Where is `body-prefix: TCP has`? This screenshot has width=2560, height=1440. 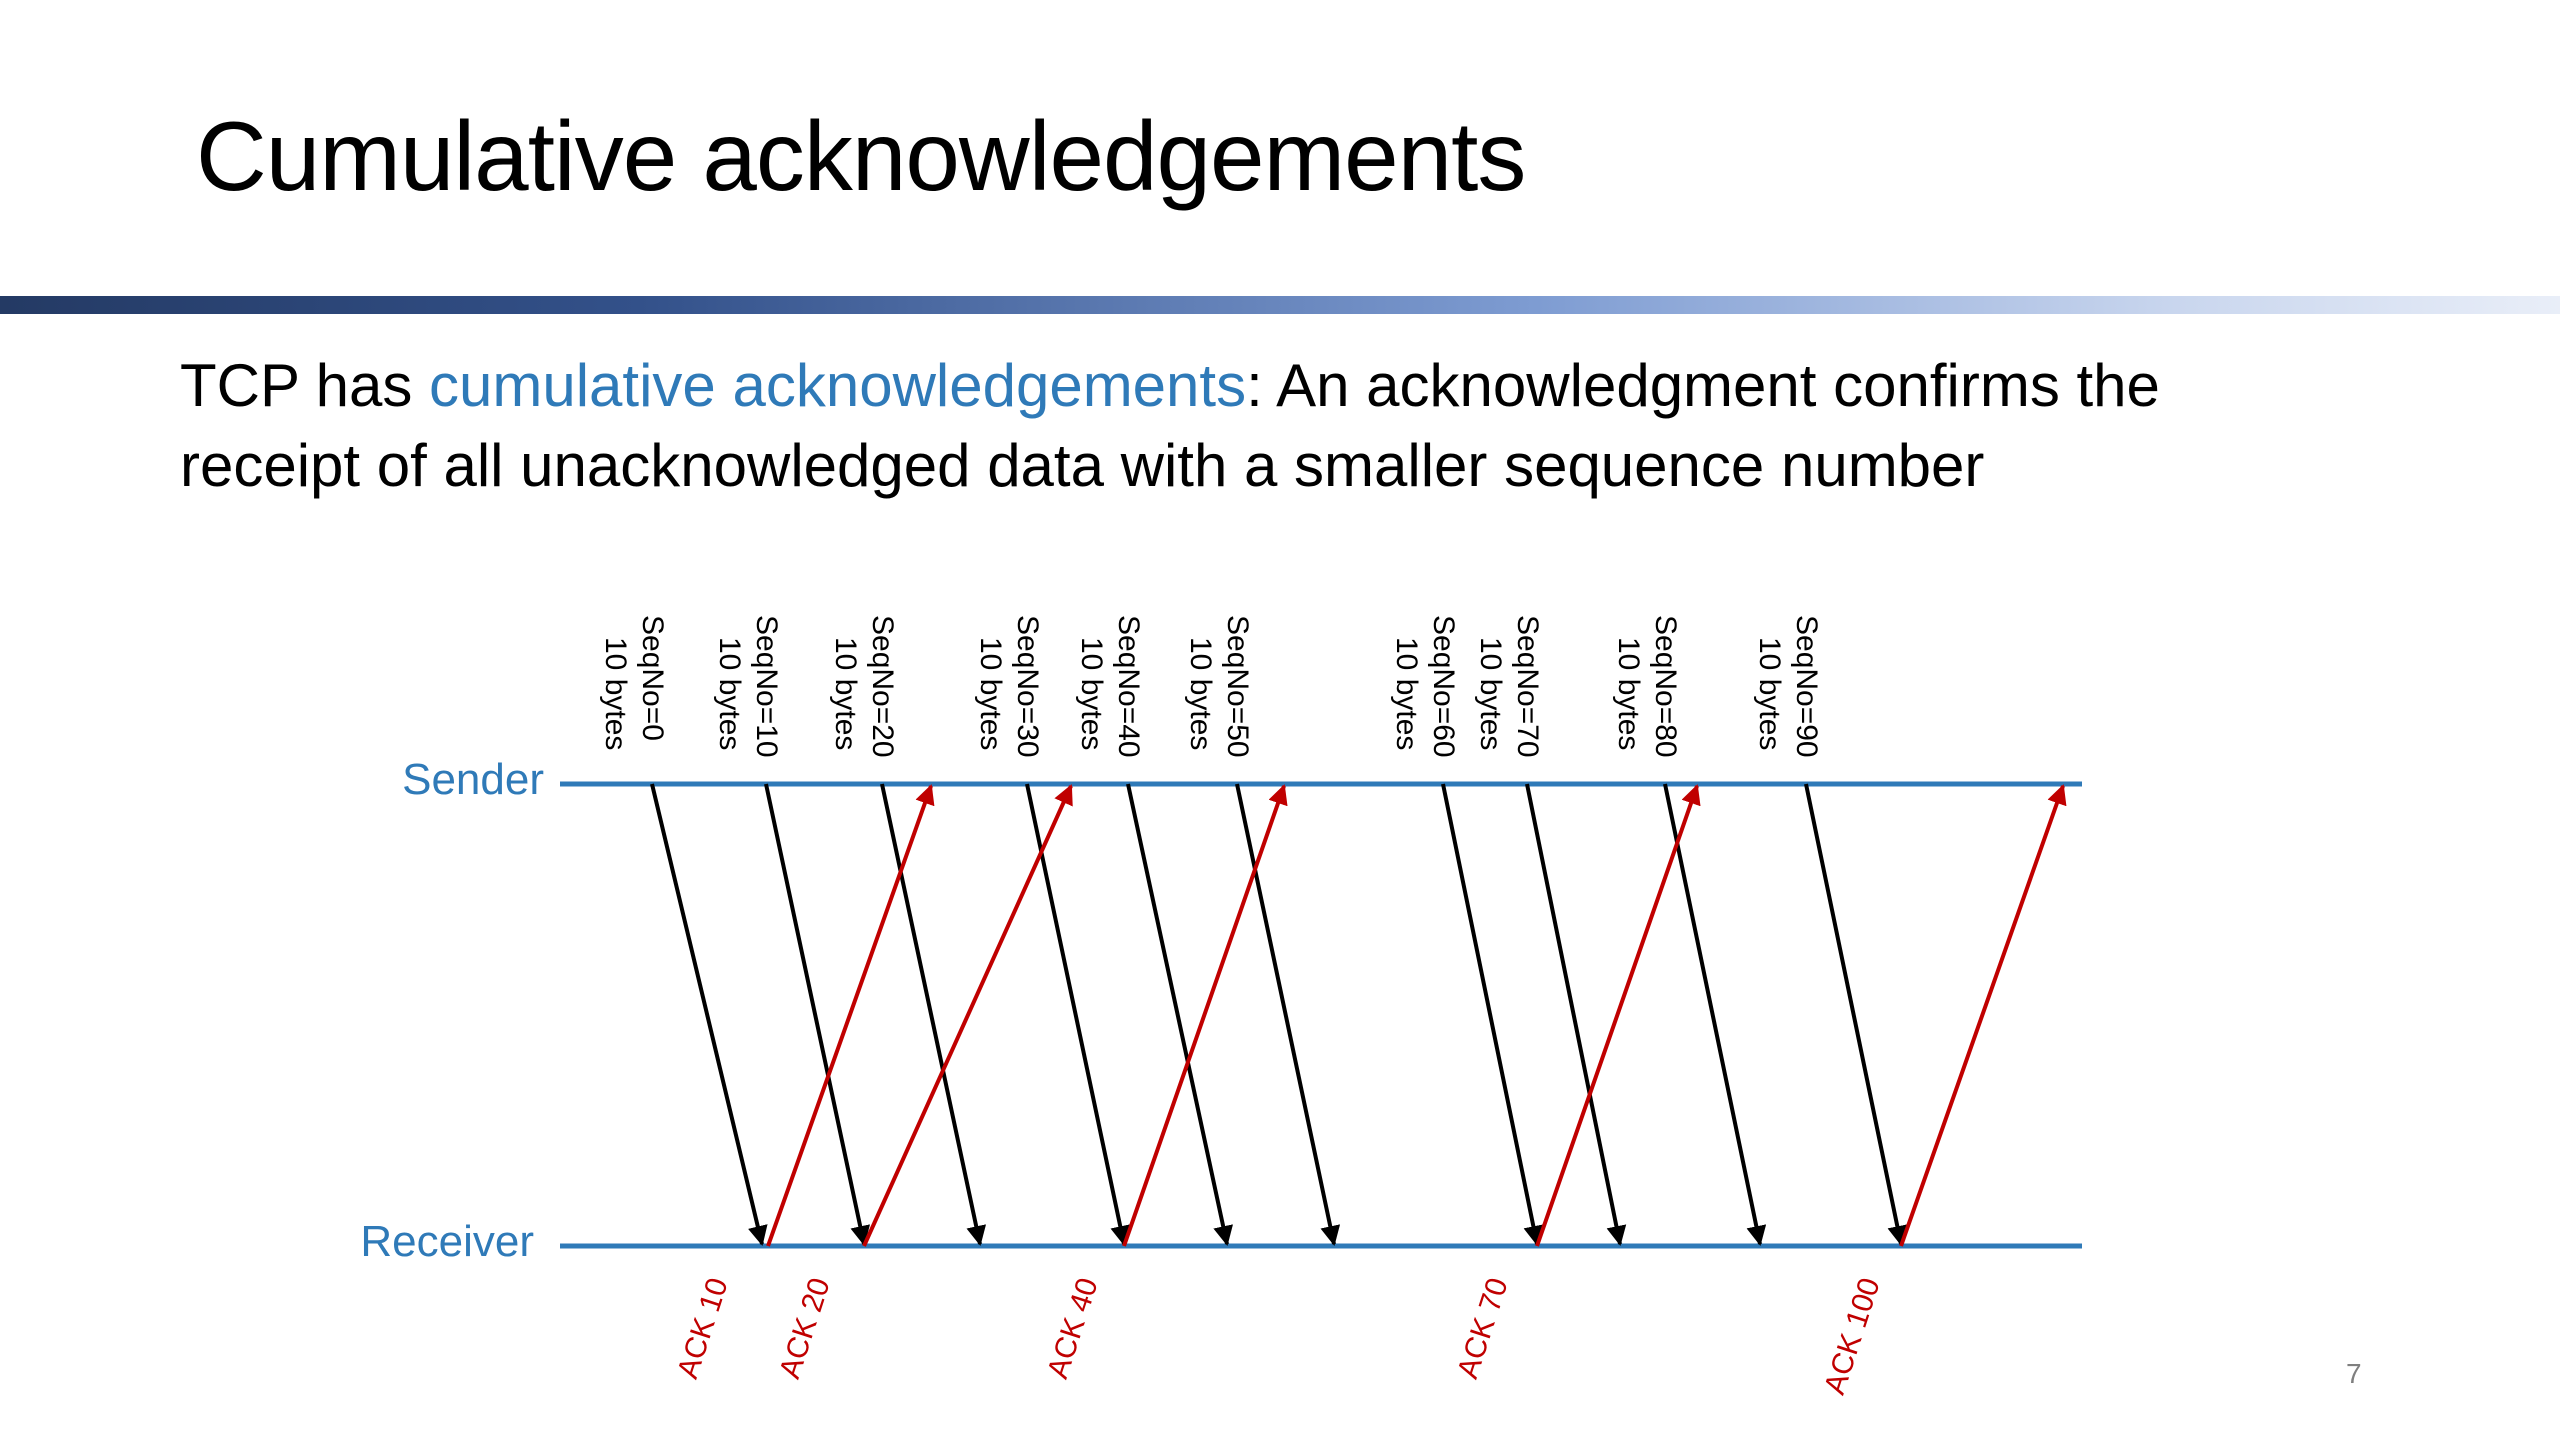
body-prefix: TCP has is located at coordinates (304, 385).